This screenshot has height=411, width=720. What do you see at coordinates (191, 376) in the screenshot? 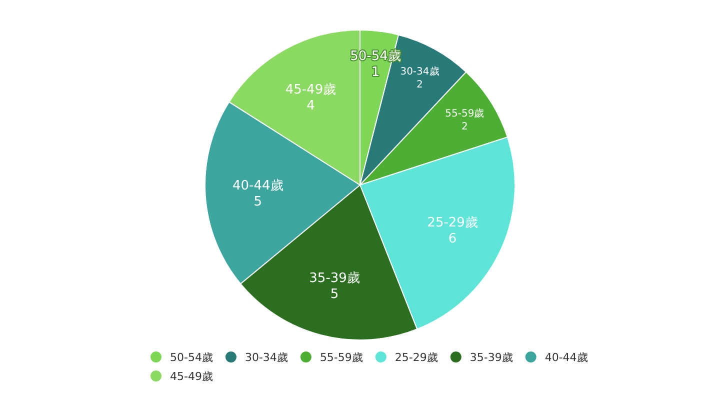
I see `legend-label: 45-49歲` at bounding box center [191, 376].